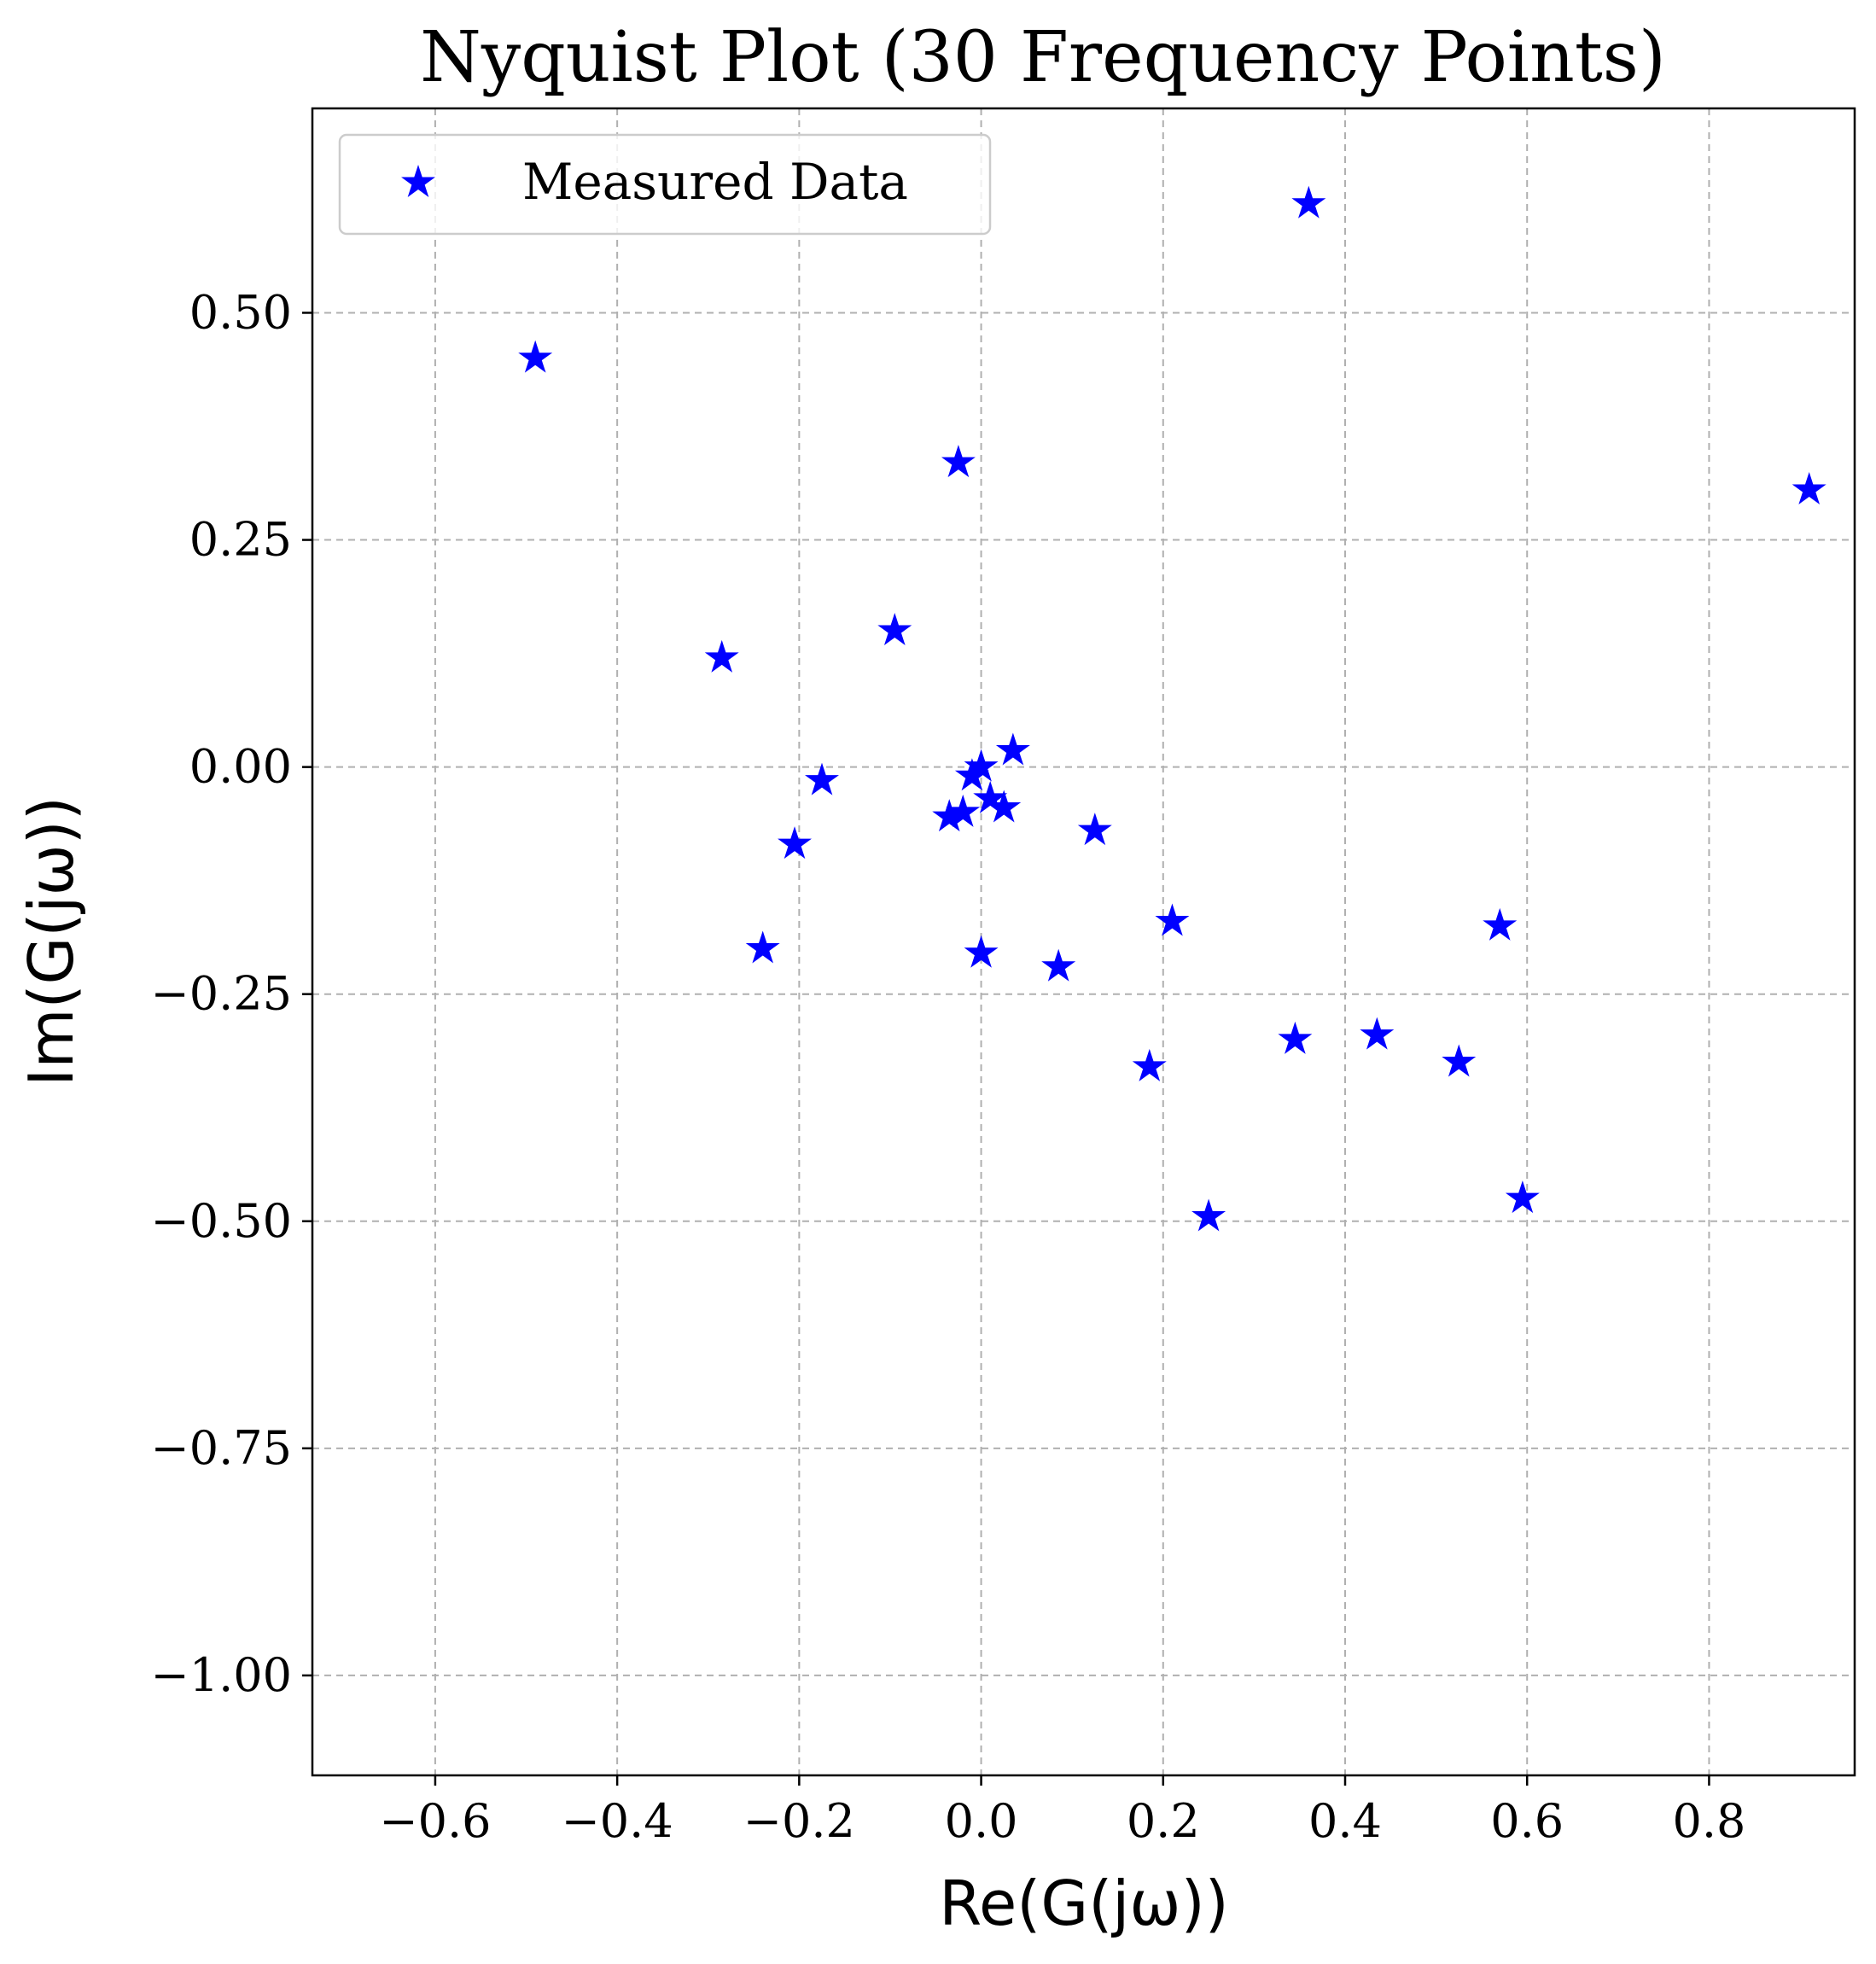  I want to click on x-tick-label: 0.0, so click(981, 1821).